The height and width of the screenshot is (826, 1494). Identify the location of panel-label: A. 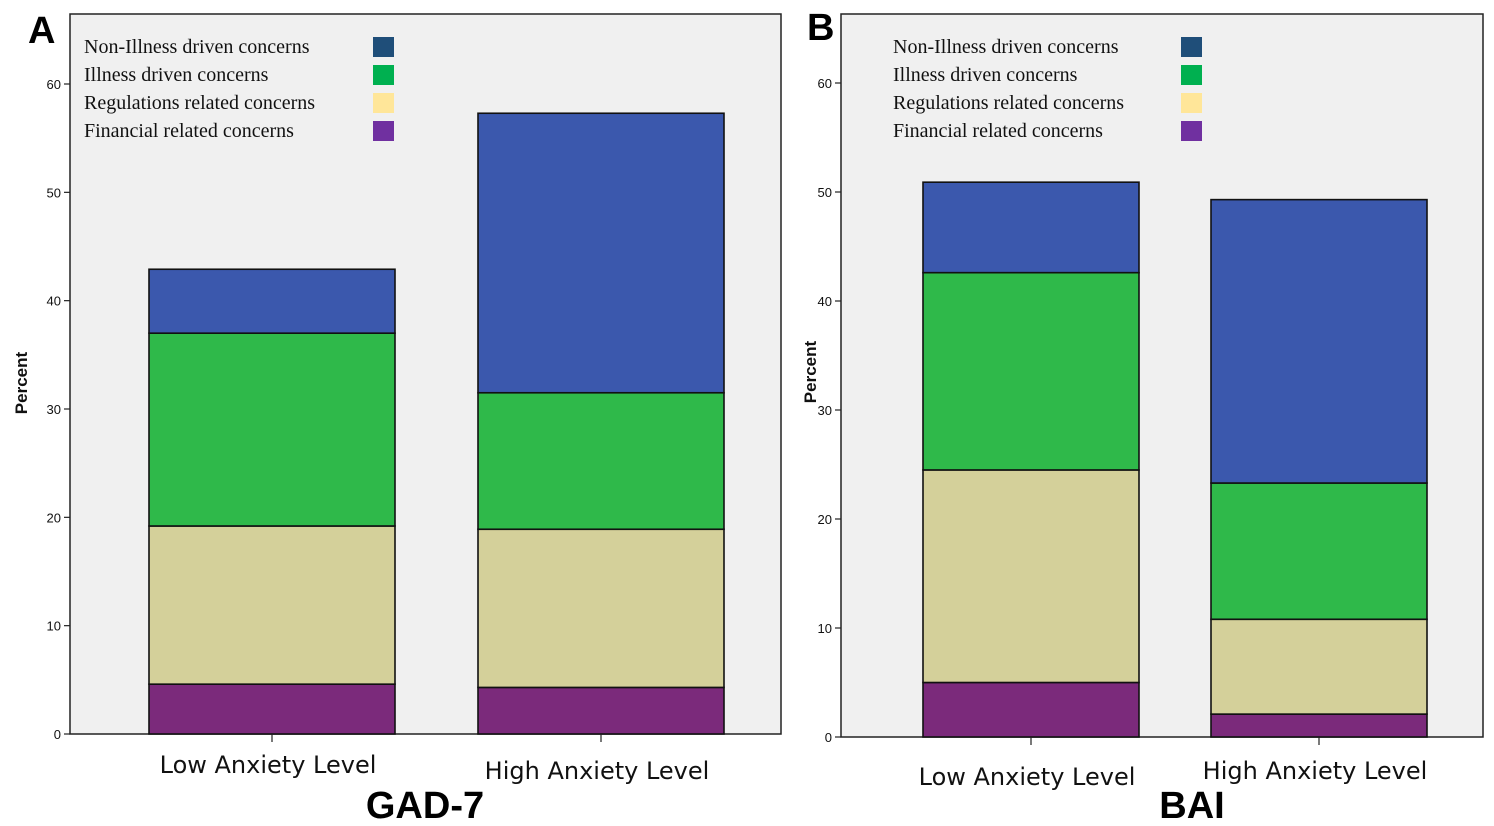
(41, 31).